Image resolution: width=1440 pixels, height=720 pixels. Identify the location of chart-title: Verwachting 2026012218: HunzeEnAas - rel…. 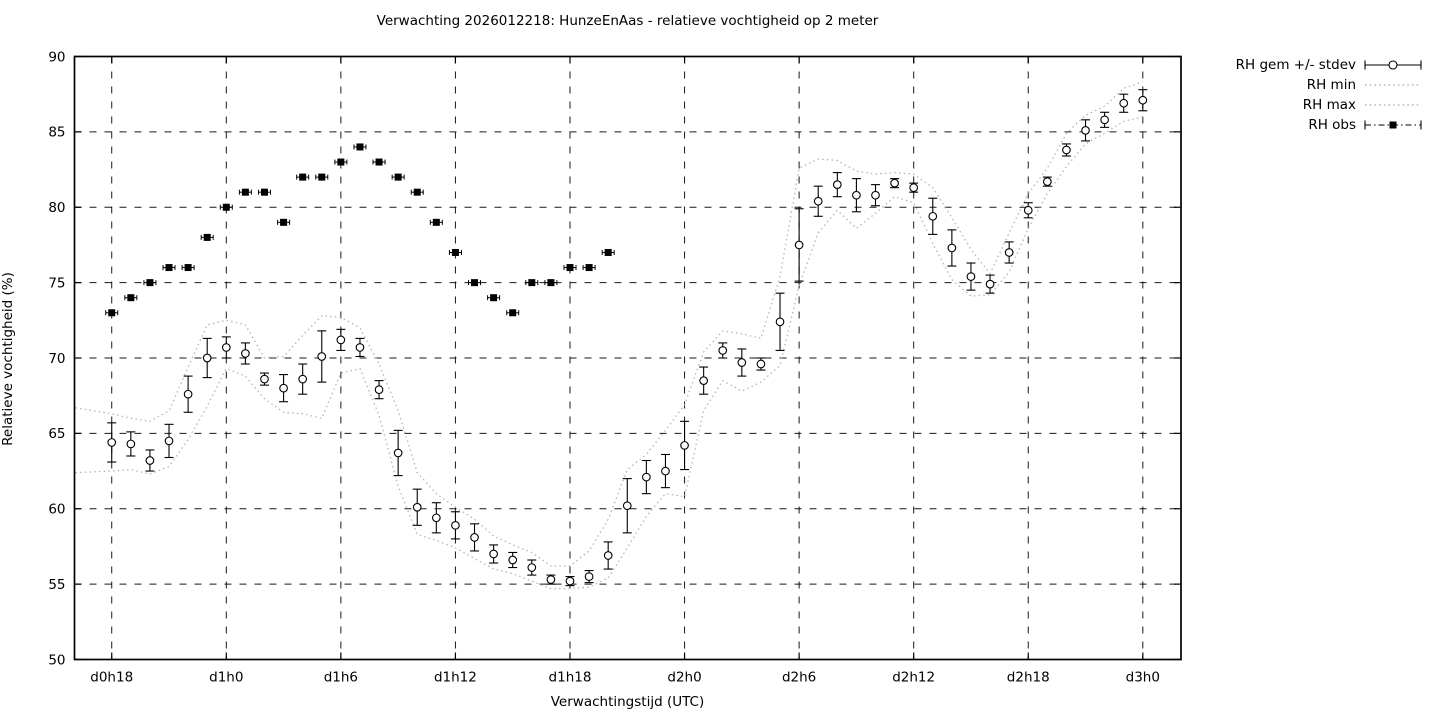
(627, 21).